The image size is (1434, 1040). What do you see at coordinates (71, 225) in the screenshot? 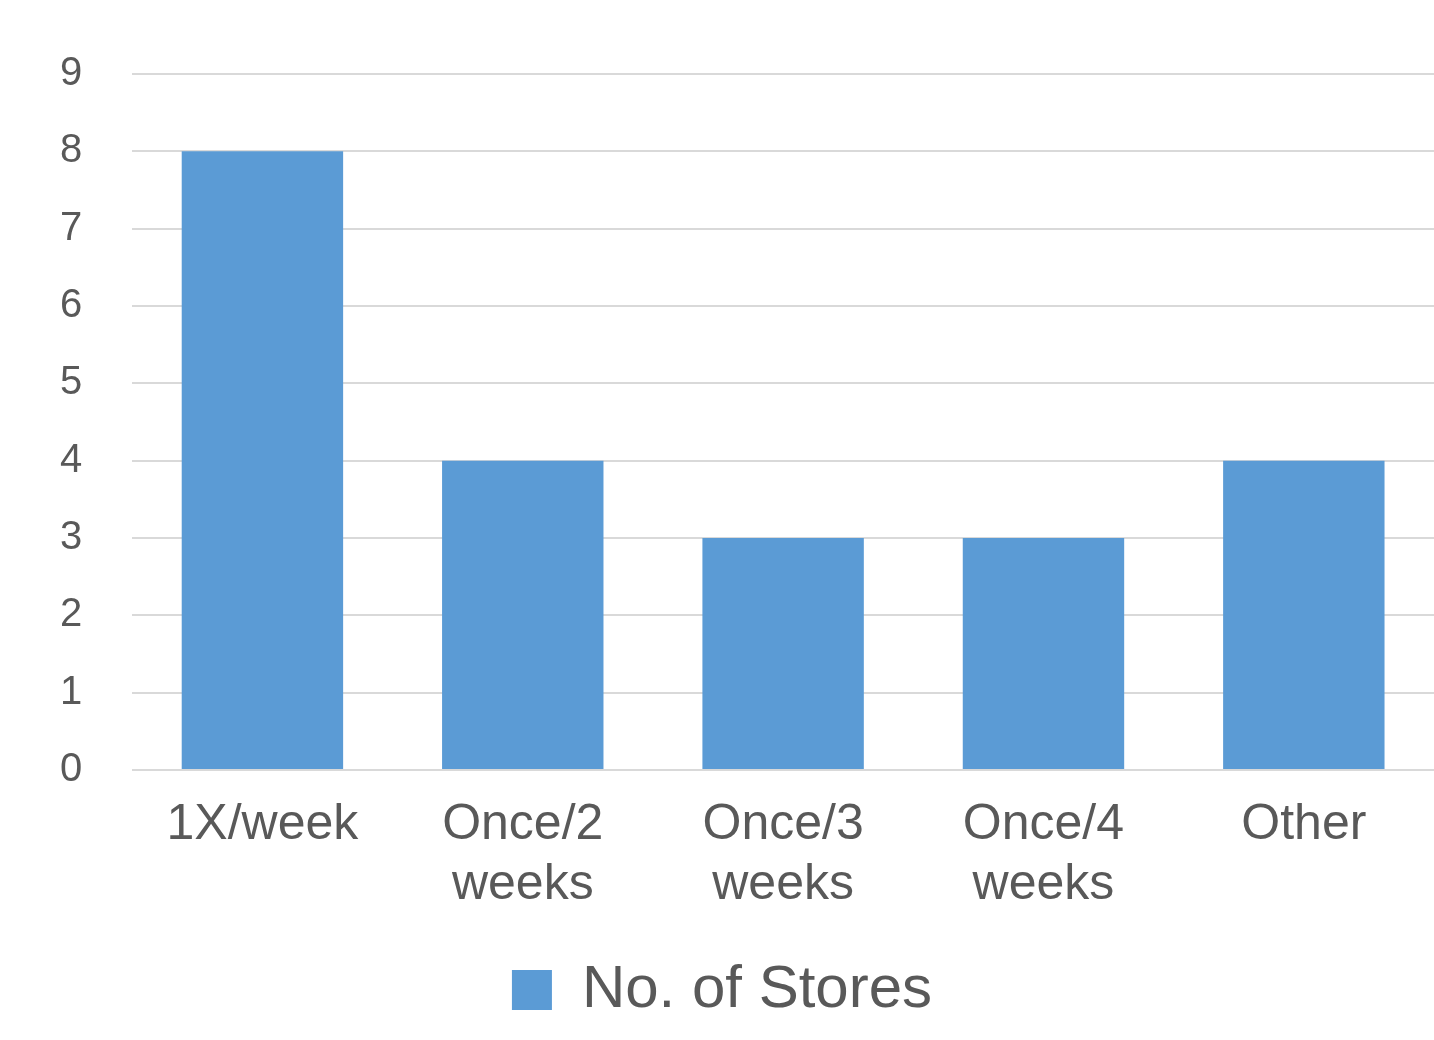
I see `y-tick-label: 7` at bounding box center [71, 225].